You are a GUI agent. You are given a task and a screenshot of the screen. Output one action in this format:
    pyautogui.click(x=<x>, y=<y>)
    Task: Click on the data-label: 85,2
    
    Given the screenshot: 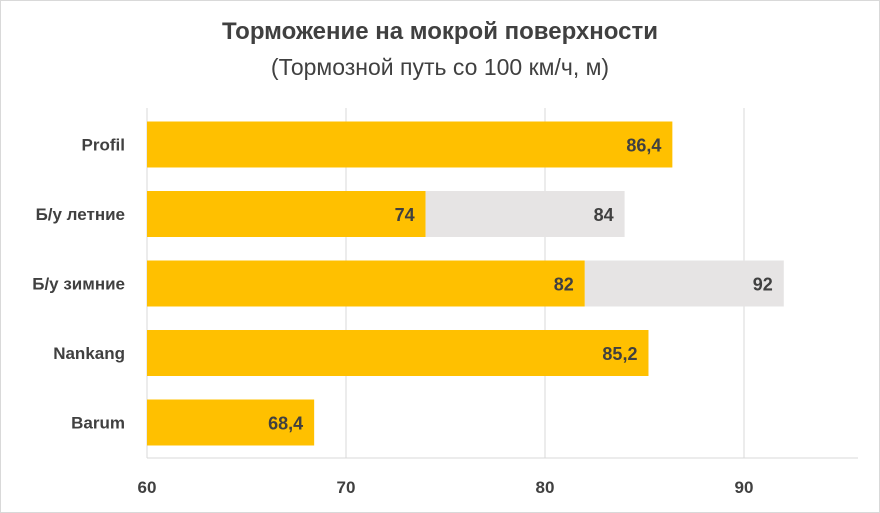 What is the action you would take?
    pyautogui.click(x=619, y=354)
    